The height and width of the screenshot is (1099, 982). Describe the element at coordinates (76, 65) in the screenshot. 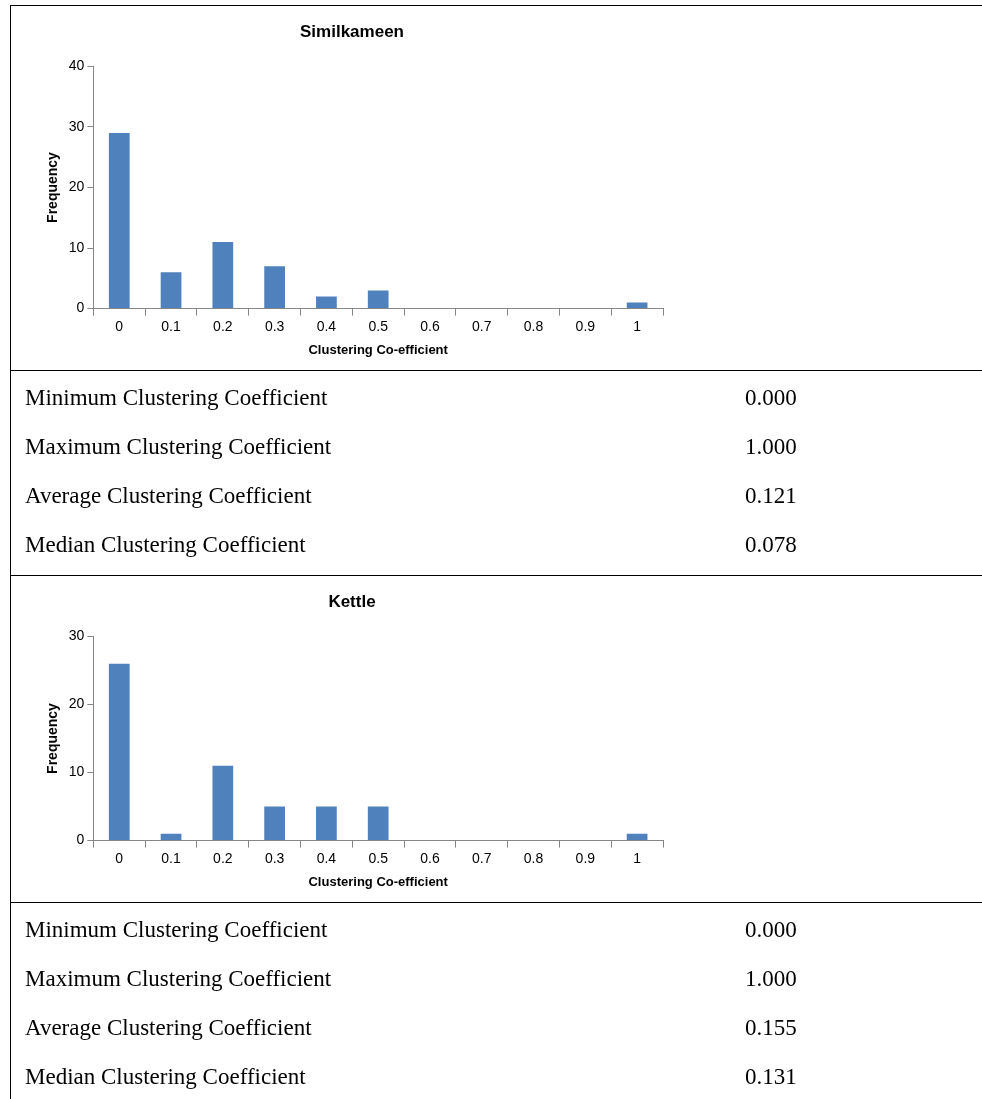

I see `y-tick-label: 40` at that location.